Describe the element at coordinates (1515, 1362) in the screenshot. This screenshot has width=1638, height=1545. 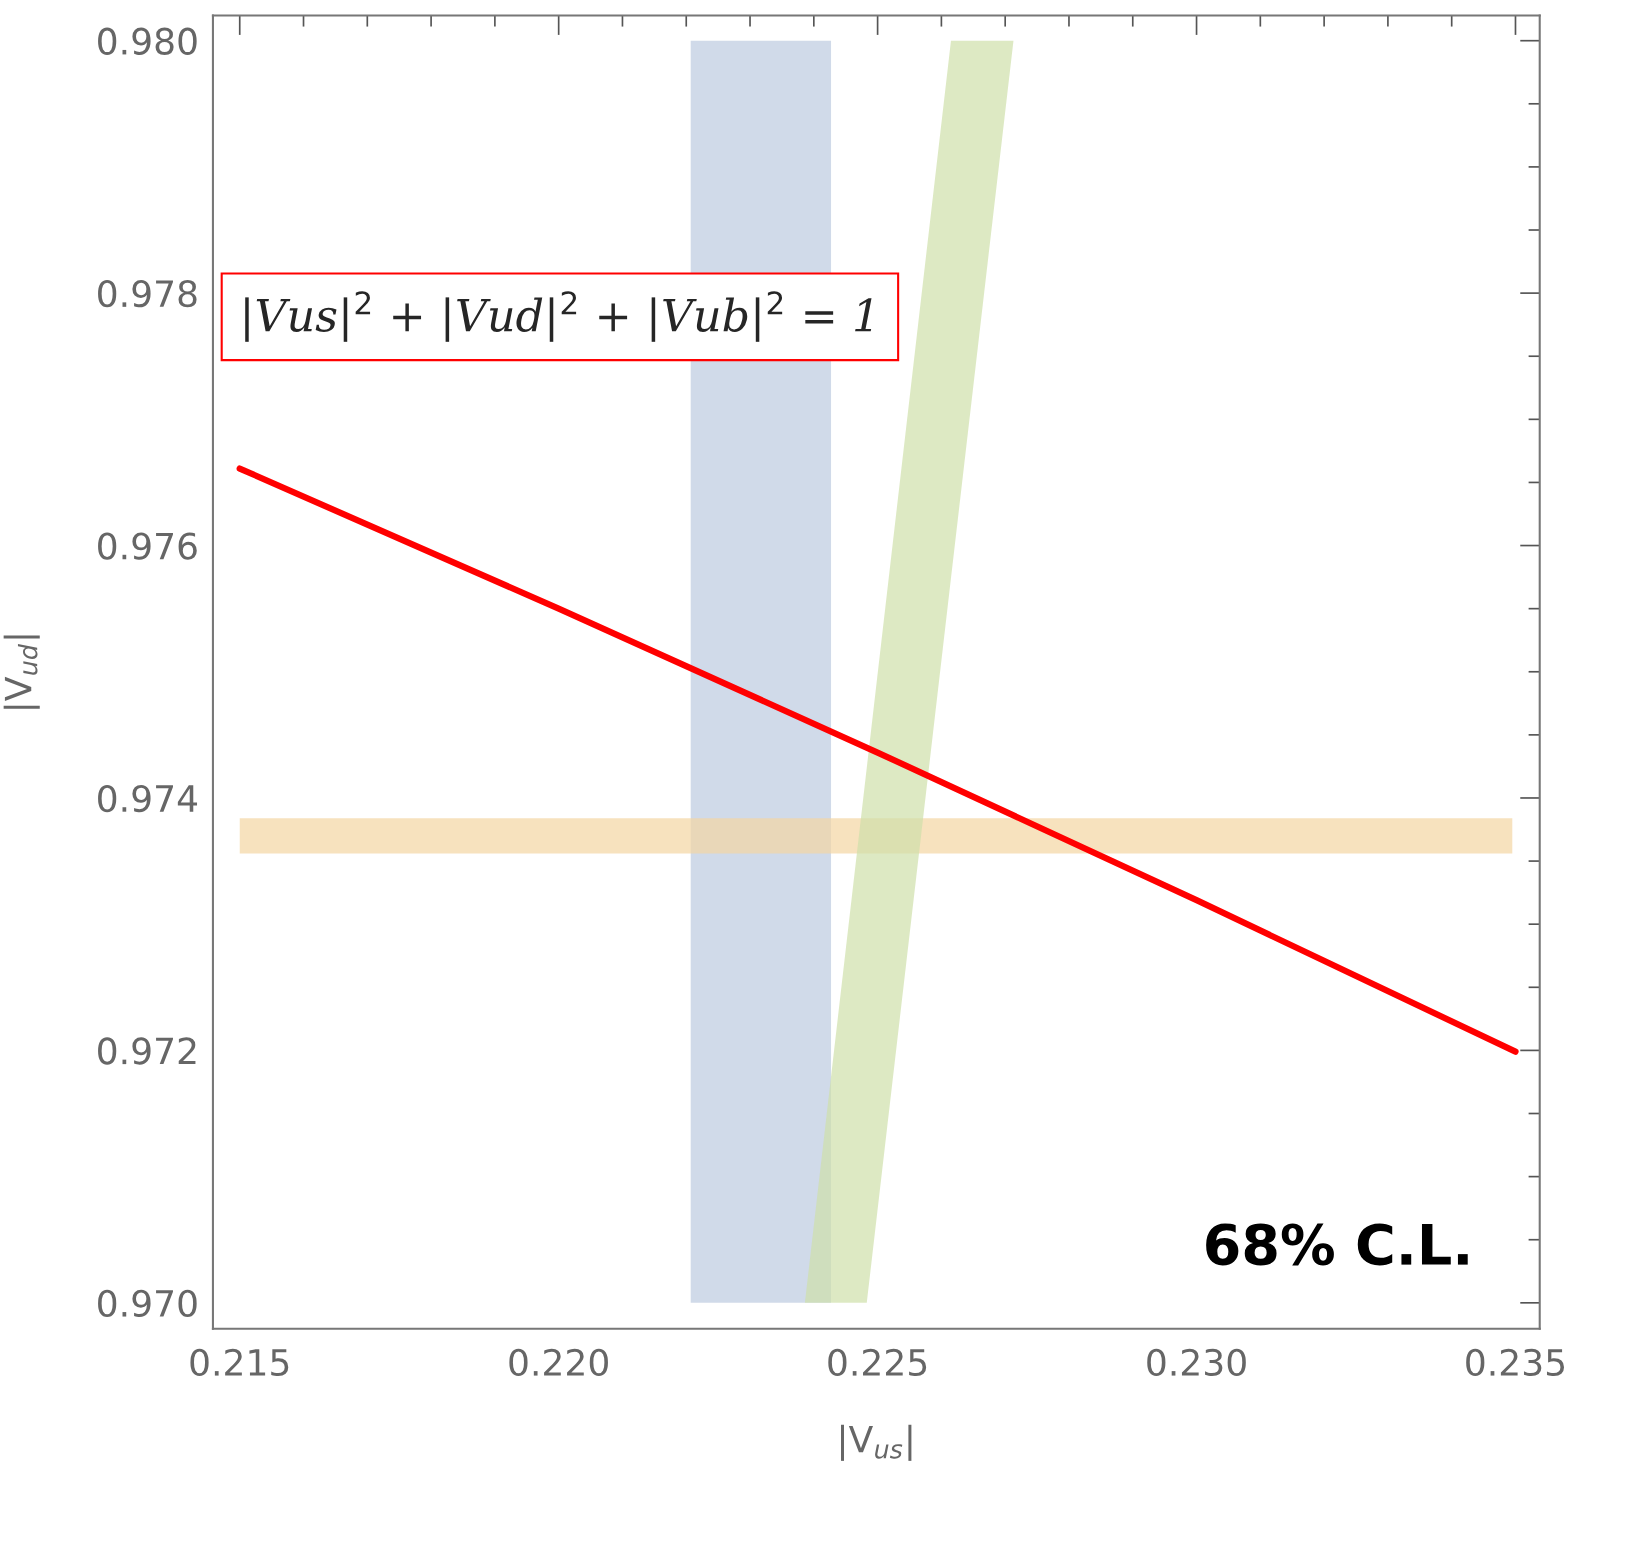
I see `x-tick-label: 0.235` at that location.